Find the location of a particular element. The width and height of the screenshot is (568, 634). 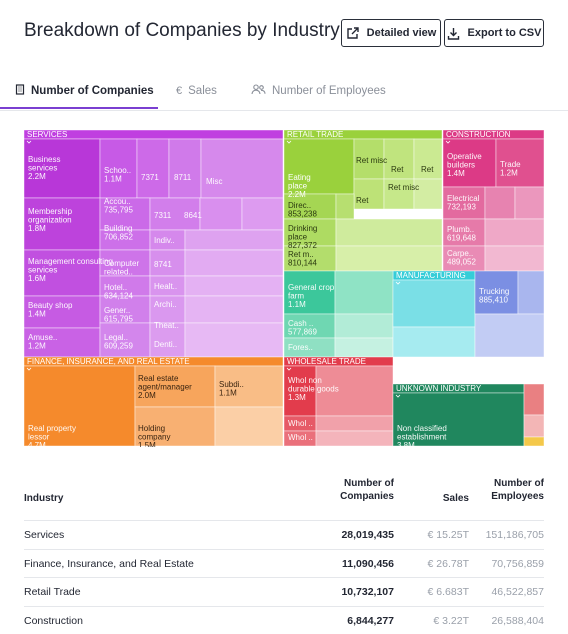

tab-label: Sales is located at coordinates (202, 91).